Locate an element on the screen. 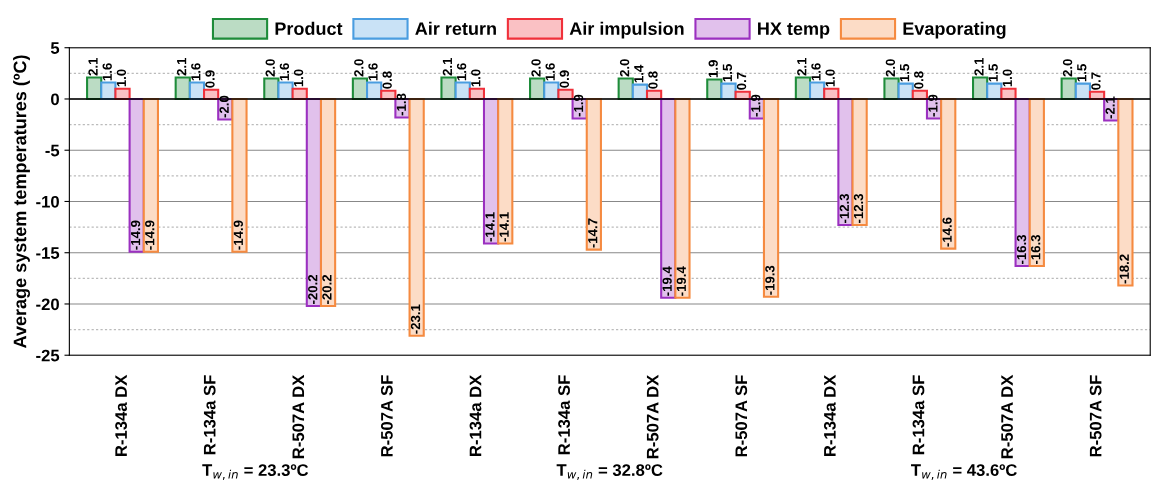 The width and height of the screenshot is (1156, 492). y-tick-label: -25 is located at coordinates (48, 355).